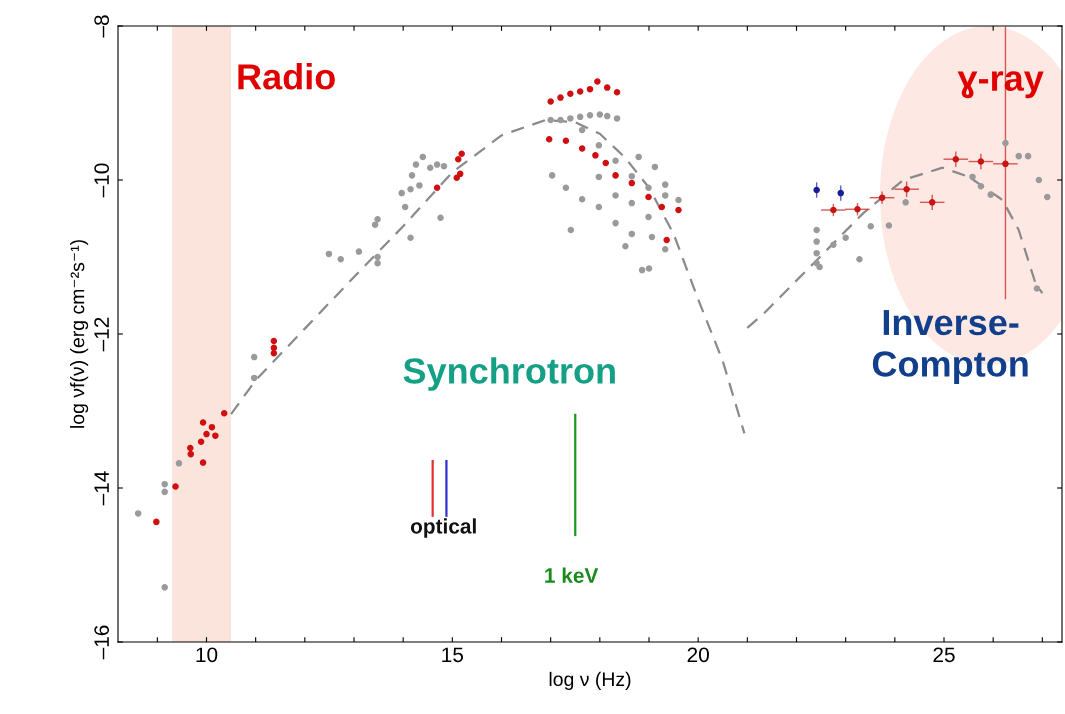  I want to click on y-tick-label: –12, so click(101, 334).